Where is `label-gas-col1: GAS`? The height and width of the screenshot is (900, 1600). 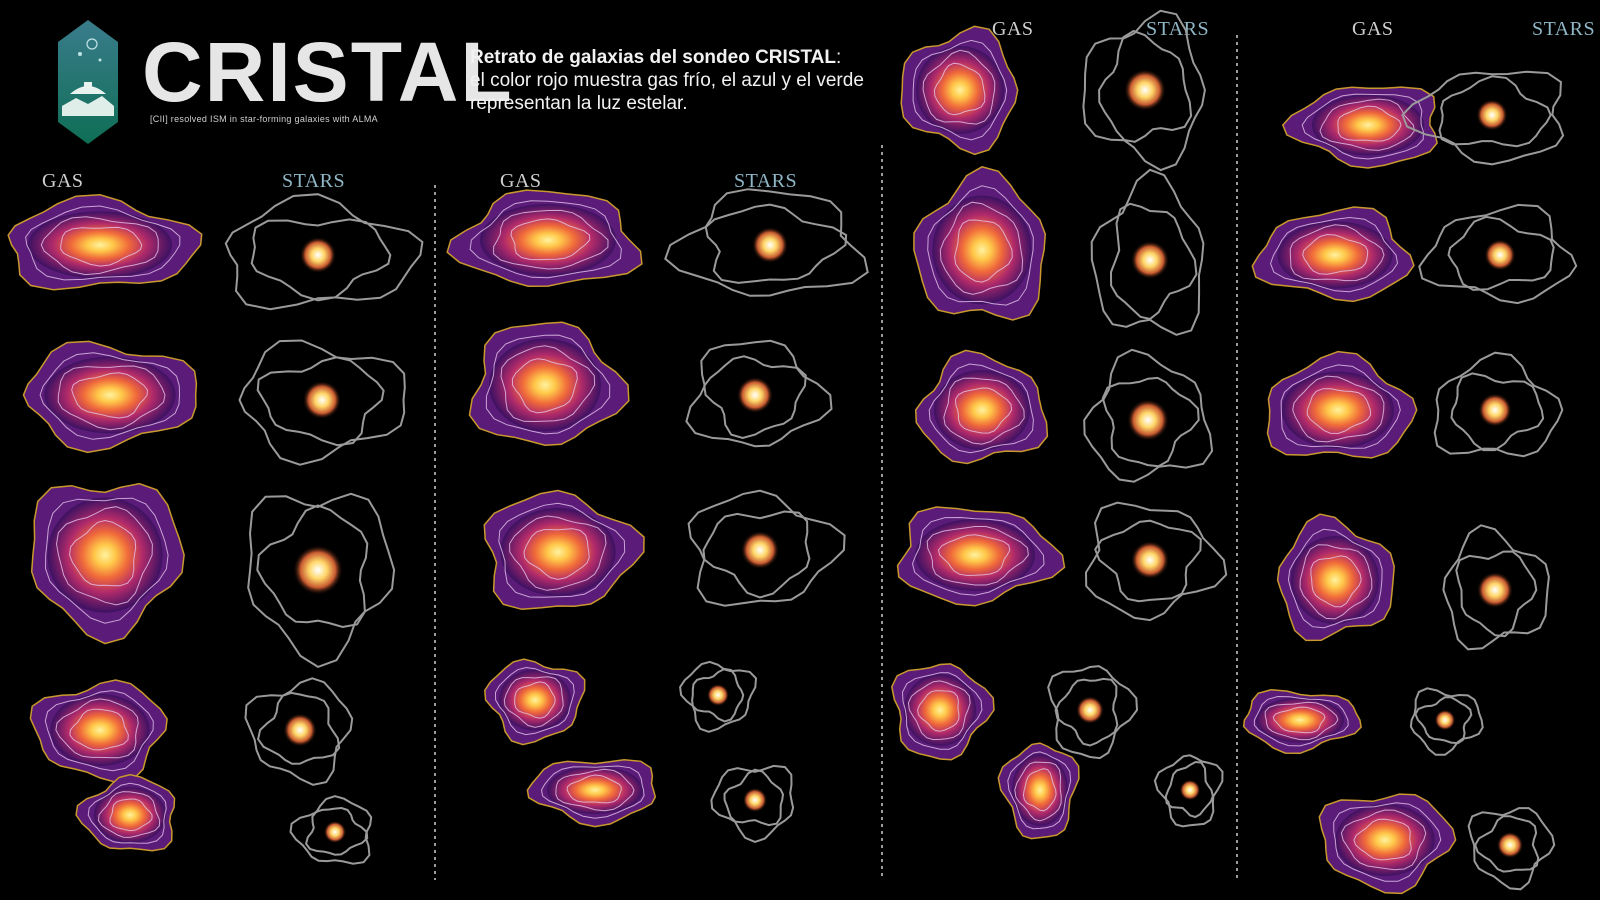 label-gas-col1: GAS is located at coordinates (63, 181).